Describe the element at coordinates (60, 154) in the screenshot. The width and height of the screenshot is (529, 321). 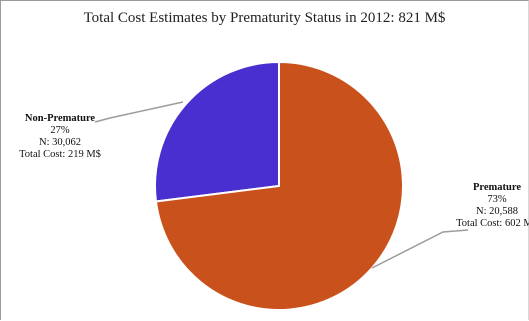
I see `slice-cost: Total Cost: 219 M$` at that location.